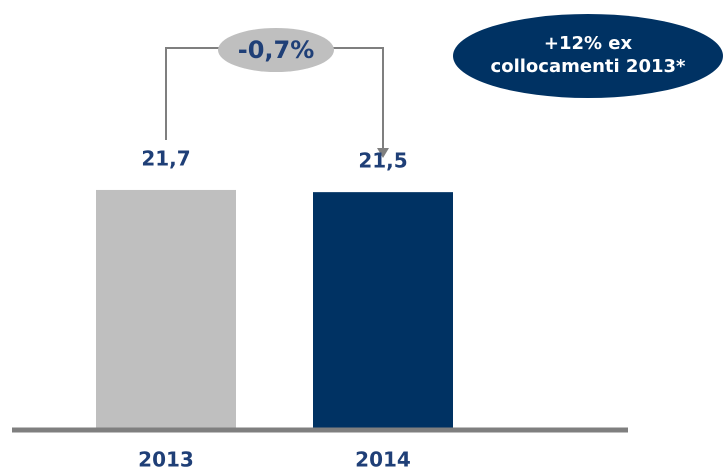 The width and height of the screenshot is (723, 470). Describe the element at coordinates (382, 161) in the screenshot. I see `value-label: 21,5` at that location.